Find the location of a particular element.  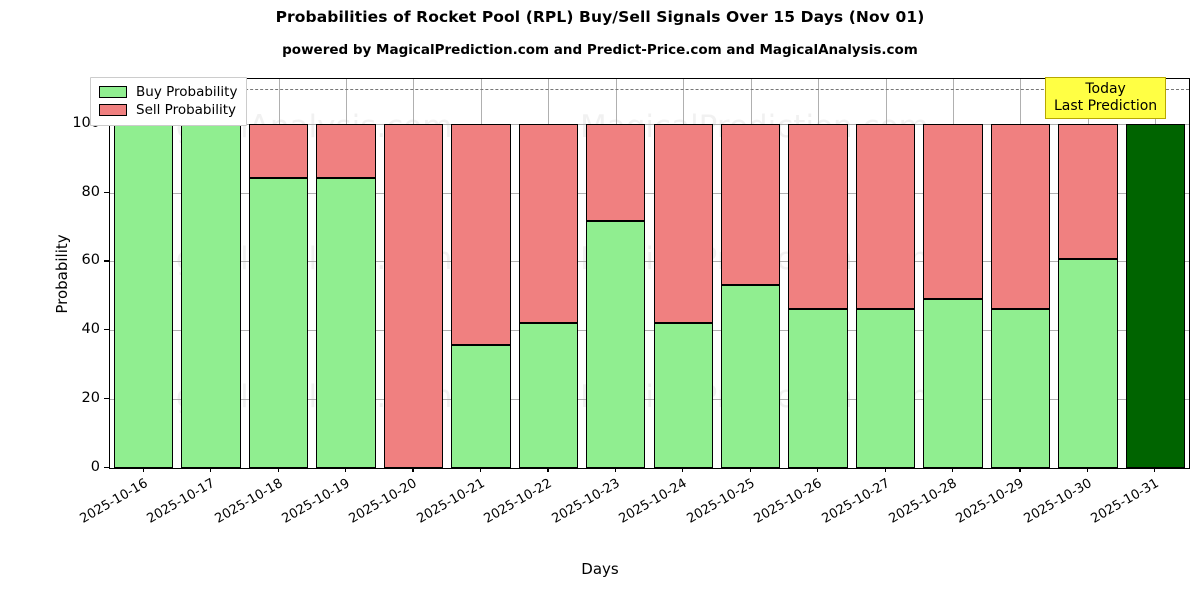

today-annotation-line2: Last Prediction is located at coordinates (1106, 105).